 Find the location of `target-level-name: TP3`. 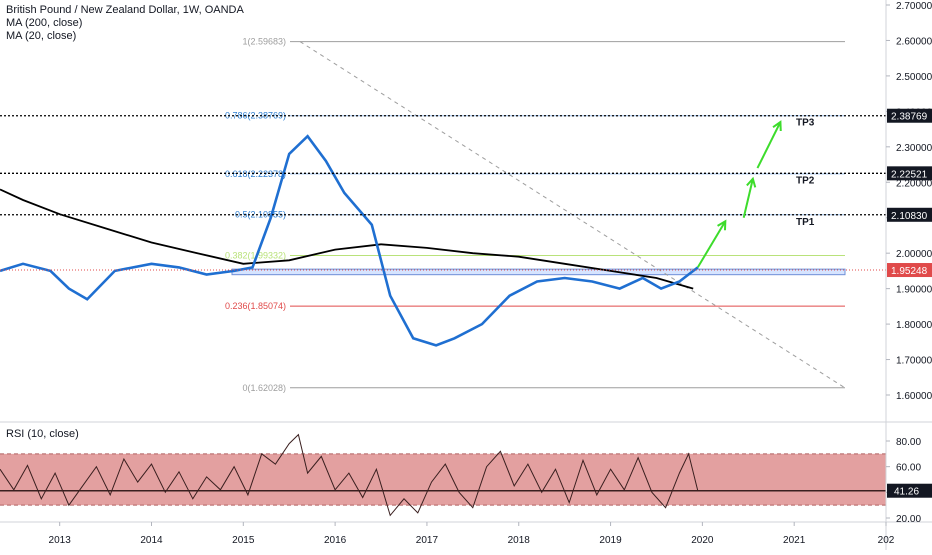

target-level-name: TP3 is located at coordinates (805, 123).